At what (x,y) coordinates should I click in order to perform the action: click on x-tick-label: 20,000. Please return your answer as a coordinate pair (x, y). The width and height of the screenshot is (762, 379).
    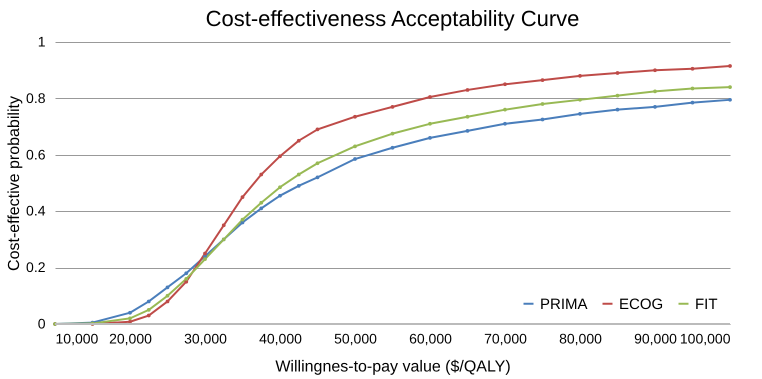
    Looking at the image, I should click on (130, 338).